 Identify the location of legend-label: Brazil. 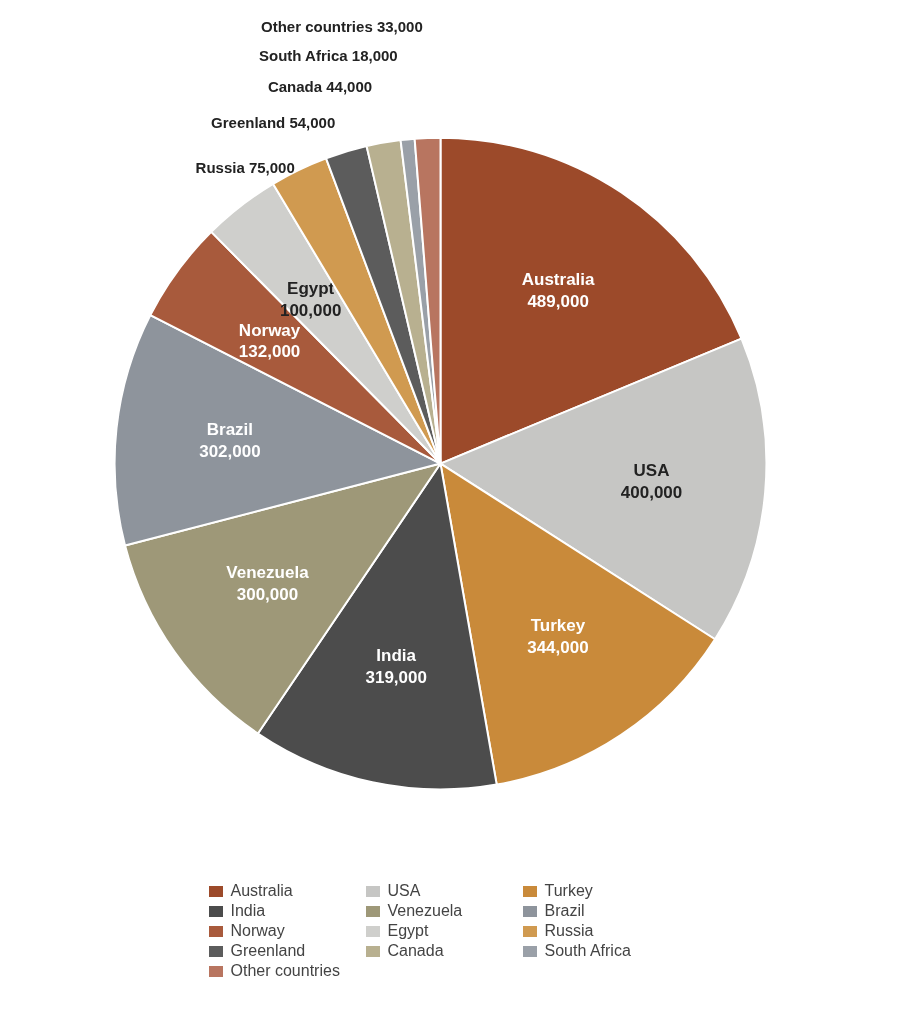
(565, 911).